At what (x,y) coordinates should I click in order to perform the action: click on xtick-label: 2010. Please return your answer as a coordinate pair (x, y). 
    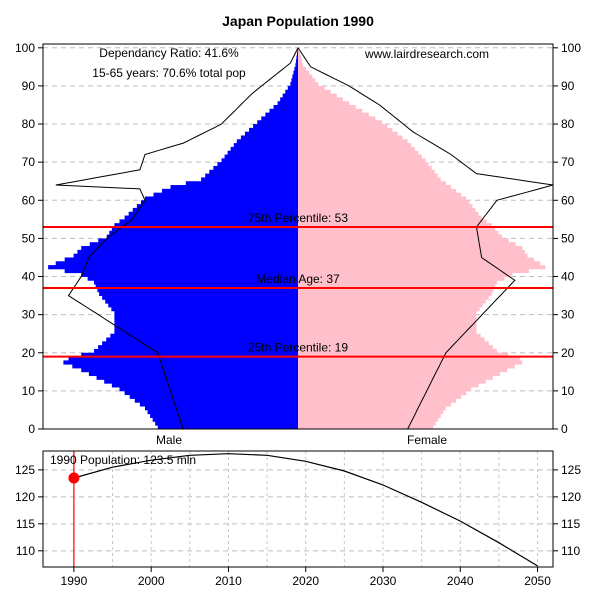
    Looking at the image, I should click on (228, 581).